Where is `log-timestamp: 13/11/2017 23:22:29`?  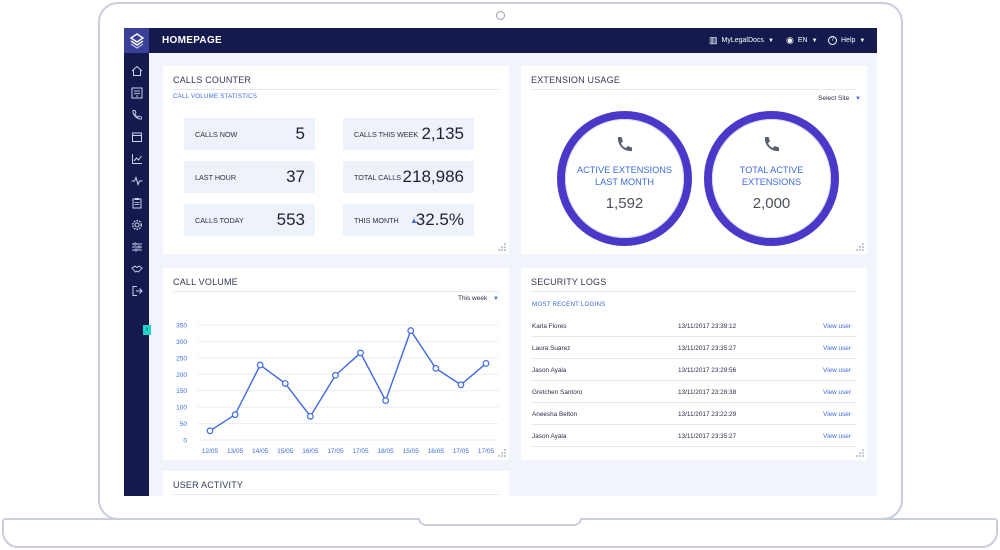 log-timestamp: 13/11/2017 23:22:29 is located at coordinates (707, 414).